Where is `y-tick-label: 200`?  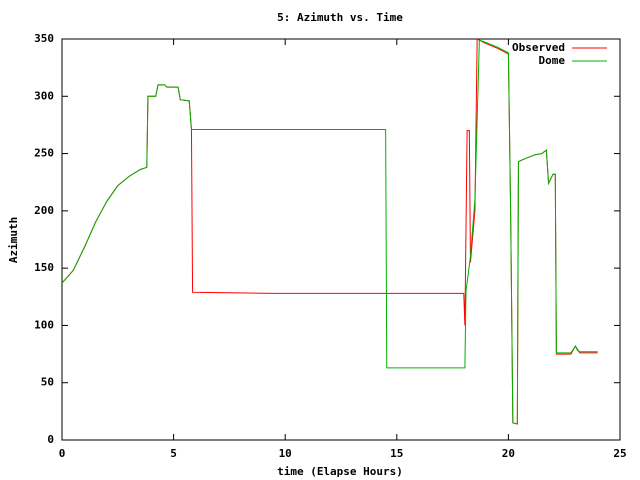
y-tick-label: 200 is located at coordinates (44, 210).